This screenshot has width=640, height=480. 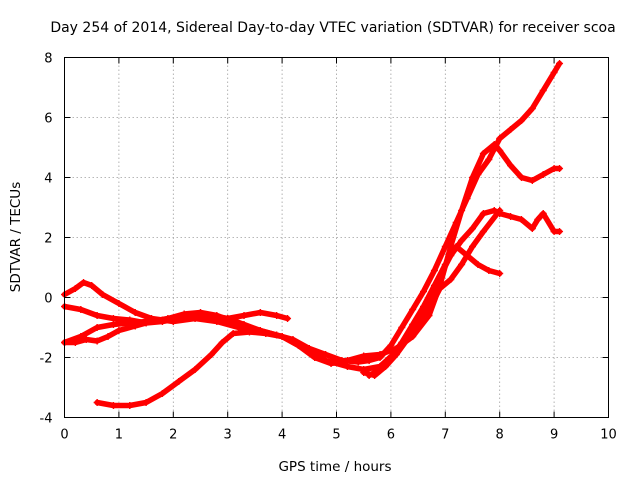 I want to click on x-tick-label: 9, so click(x=554, y=435).